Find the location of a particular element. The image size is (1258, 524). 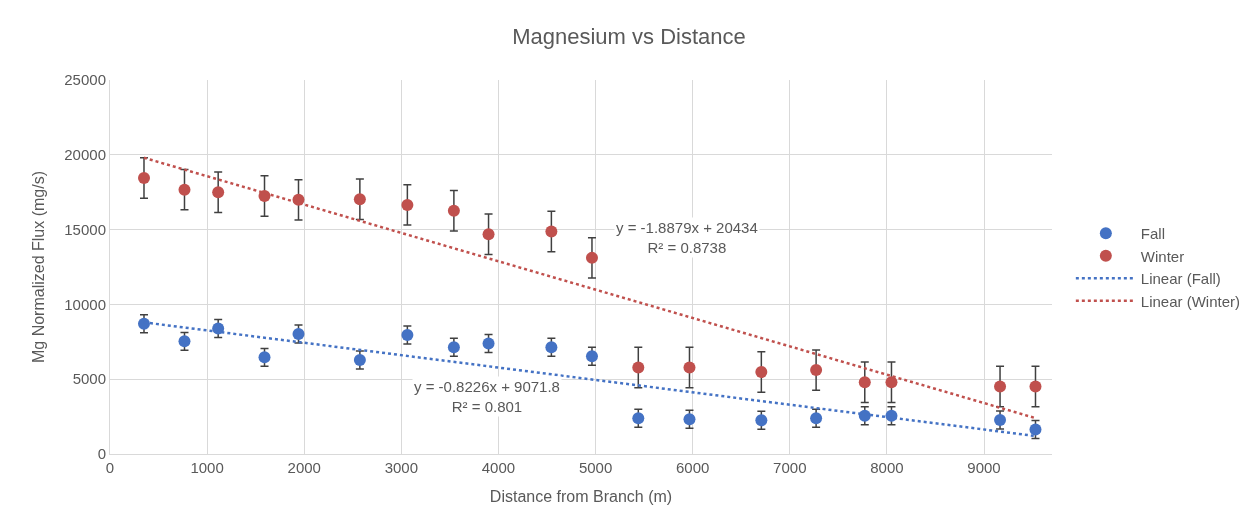

legend-label: Linear (Winter) is located at coordinates (1190, 301).